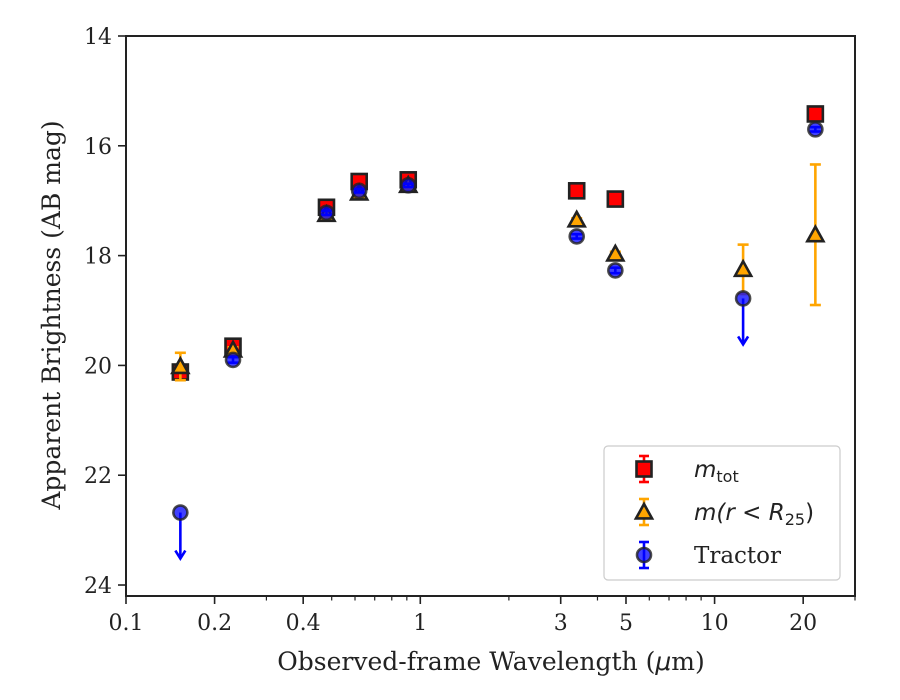  I want to click on legend-entry-mtot: mtot, so click(687, 470).